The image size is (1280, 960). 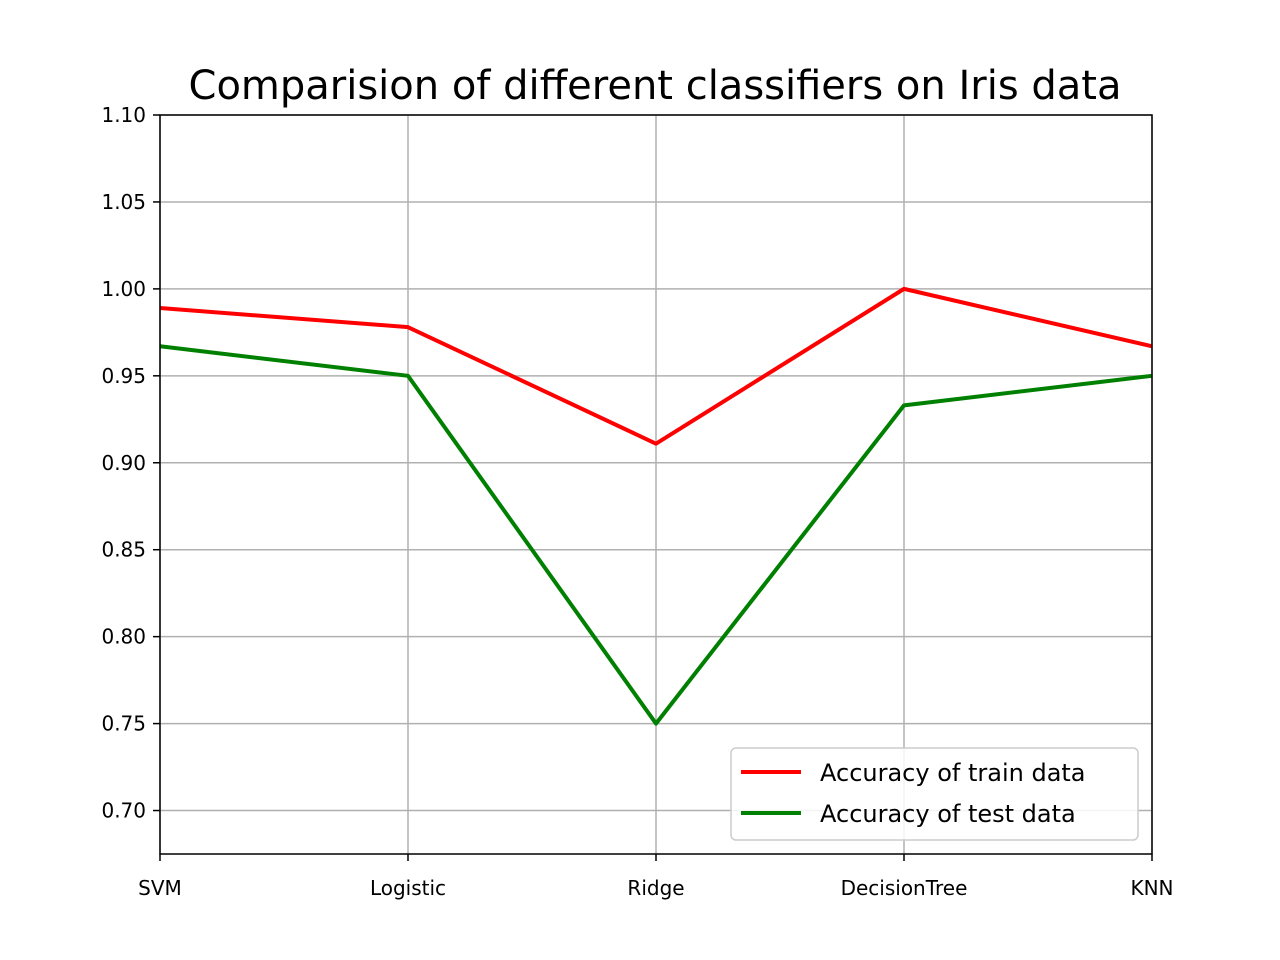 I want to click on y-tick-label: 1.05, so click(x=123, y=202).